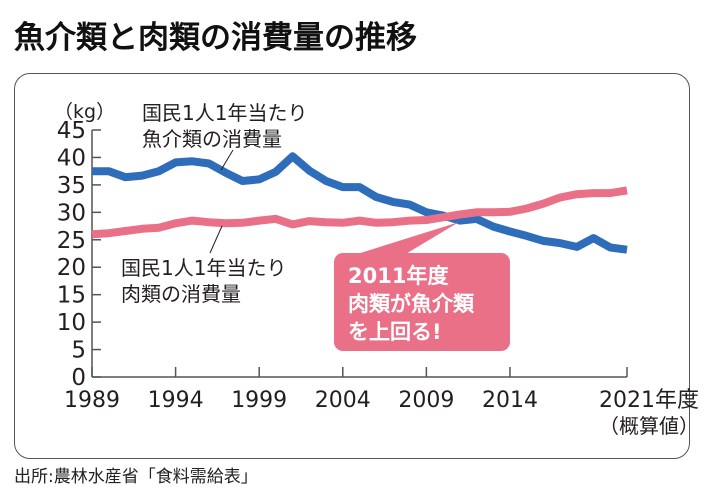 This screenshot has width=710, height=492. What do you see at coordinates (181, 294) in the screenshot?
I see `meat-series-label-line2: 肉類の消費量` at bounding box center [181, 294].